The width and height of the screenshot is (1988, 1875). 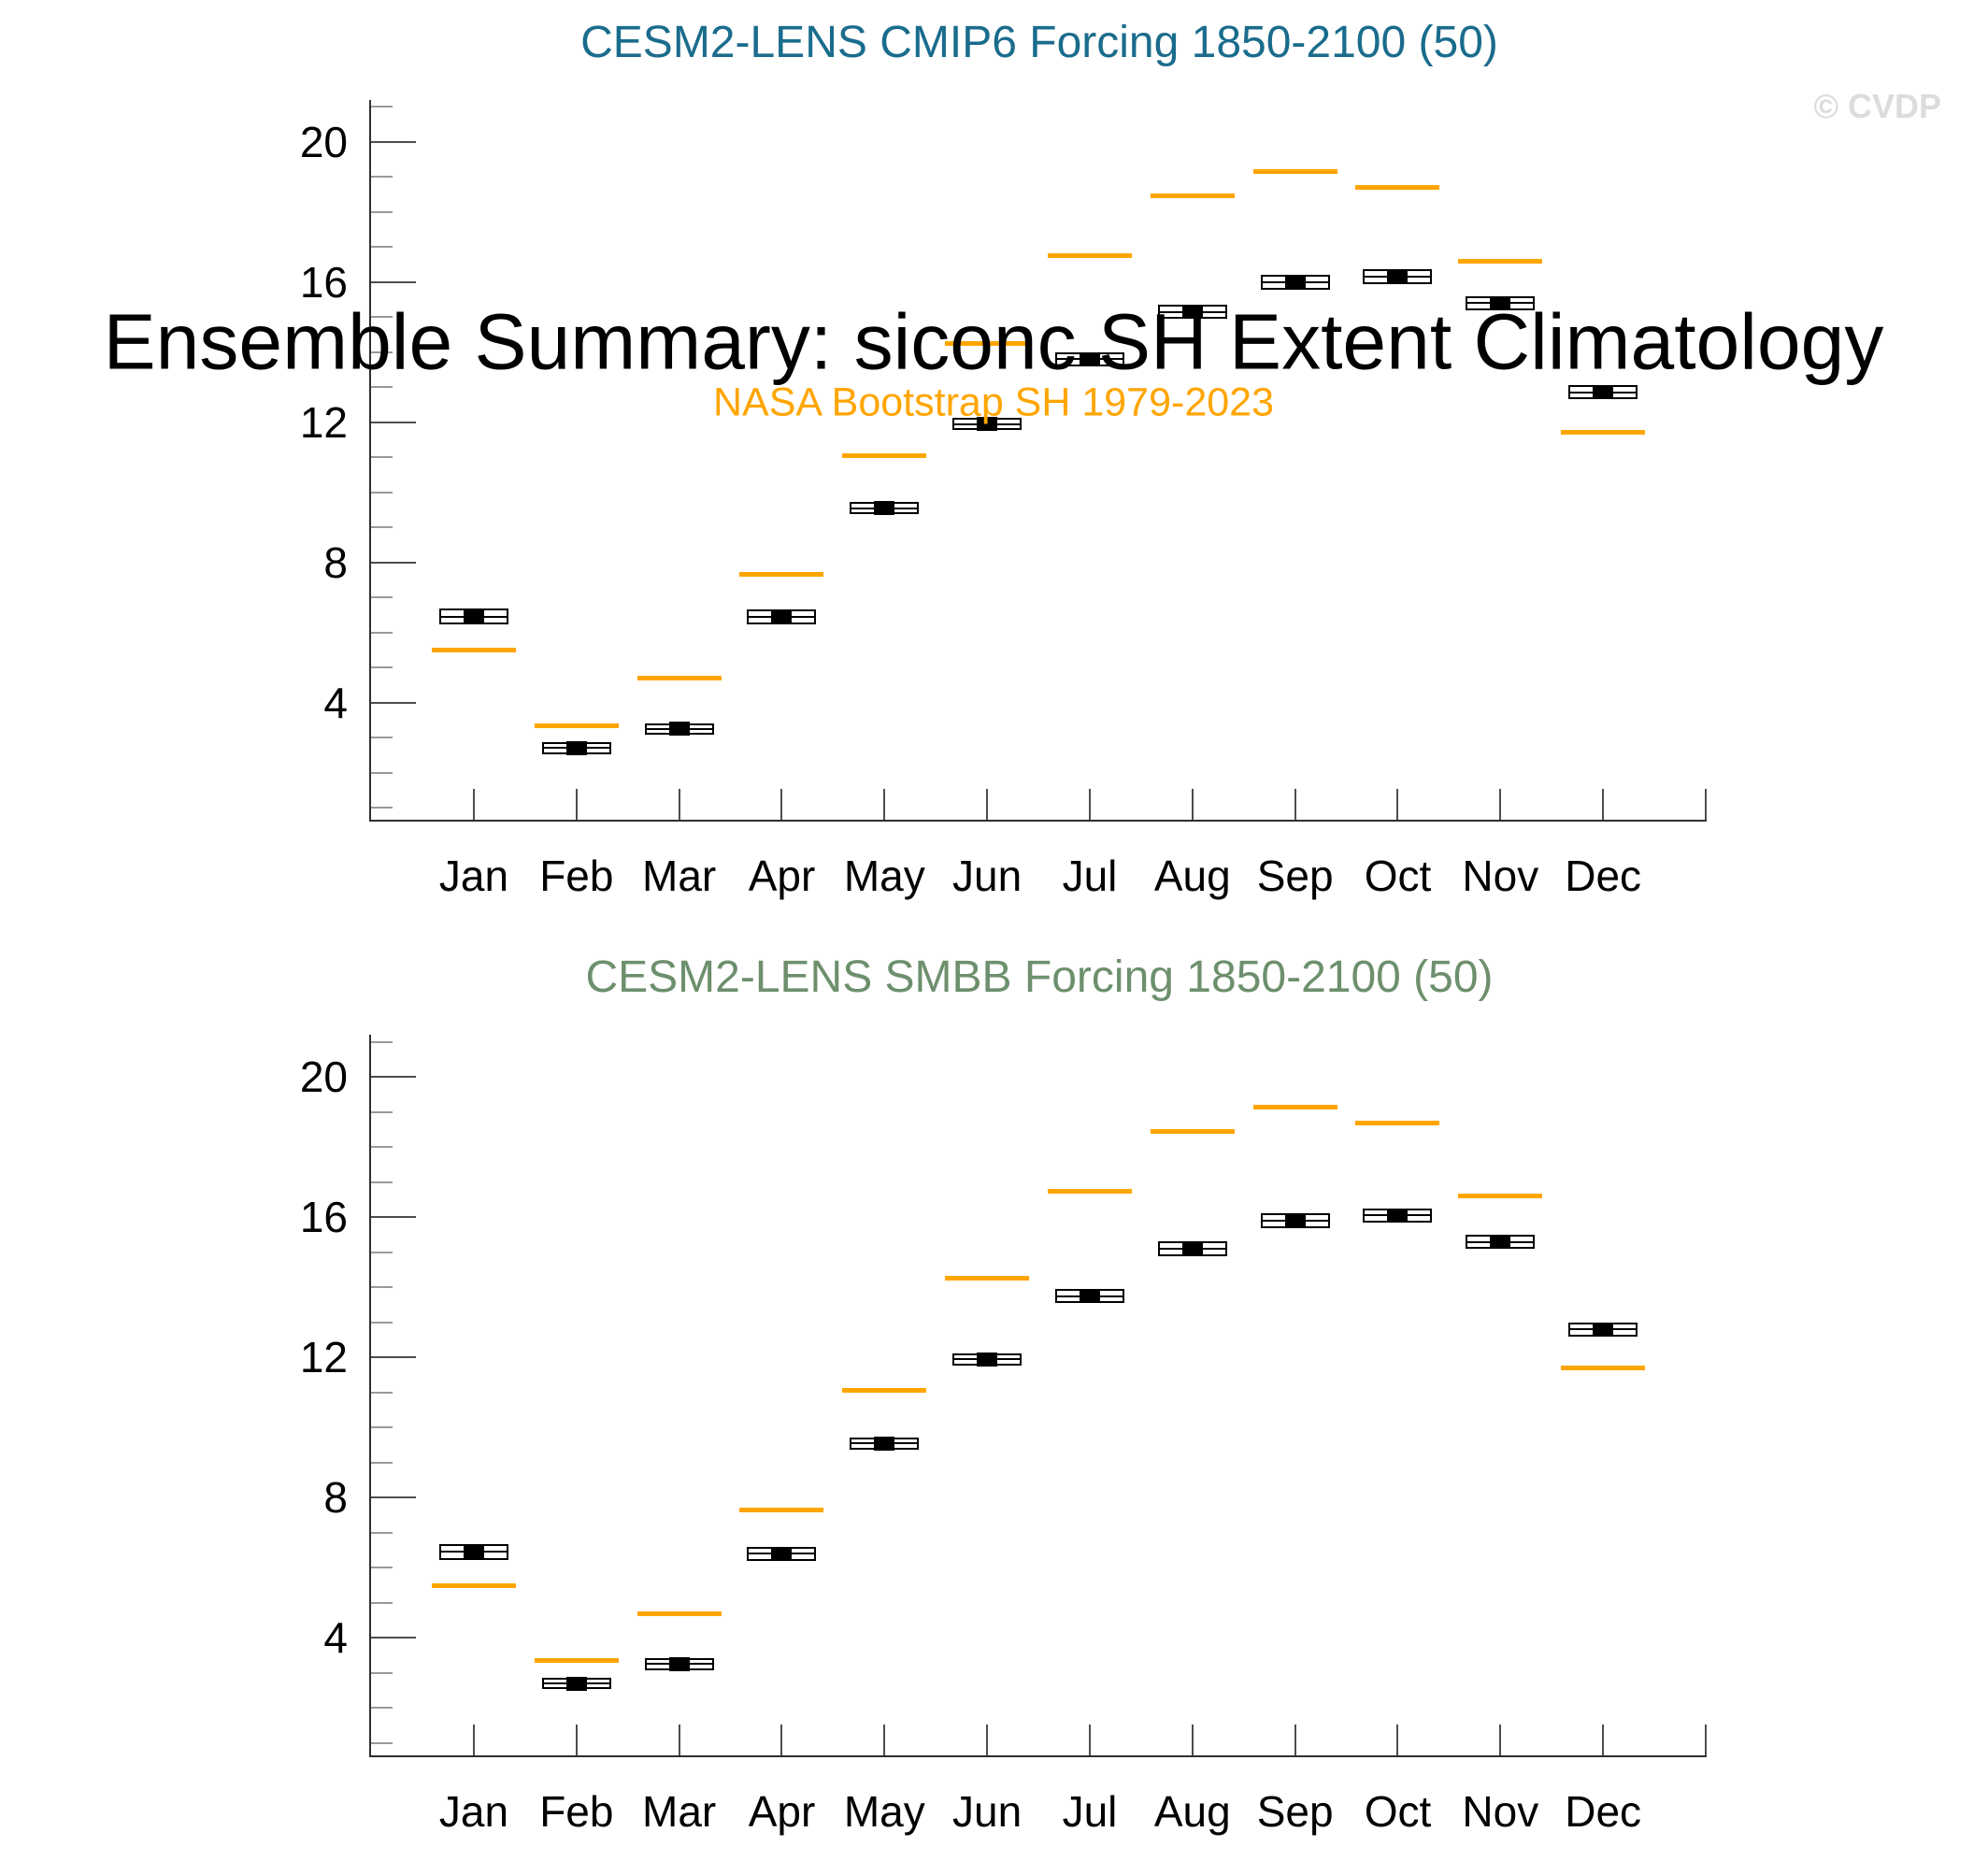 What do you see at coordinates (993, 402) in the screenshot?
I see `obs-subtitle: NASA Bootstrap SH 1979-2023` at bounding box center [993, 402].